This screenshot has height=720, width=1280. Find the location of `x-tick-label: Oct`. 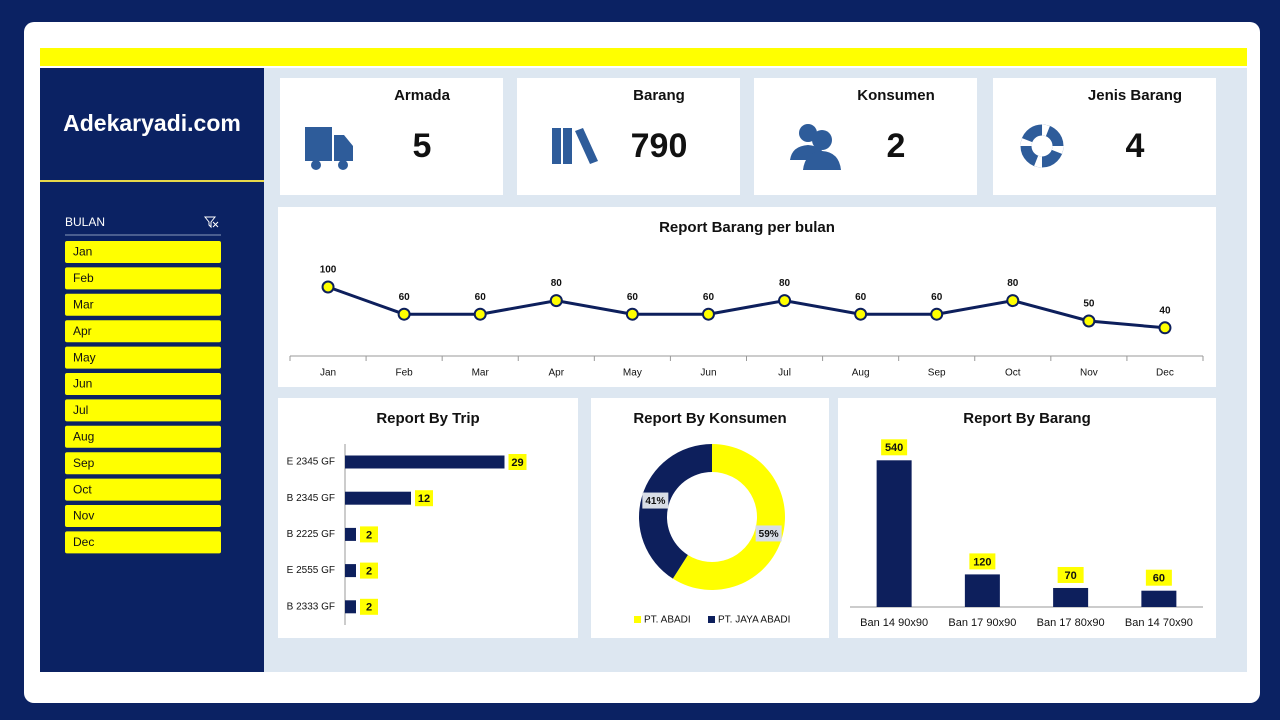

x-tick-label: Oct is located at coordinates (1013, 373).